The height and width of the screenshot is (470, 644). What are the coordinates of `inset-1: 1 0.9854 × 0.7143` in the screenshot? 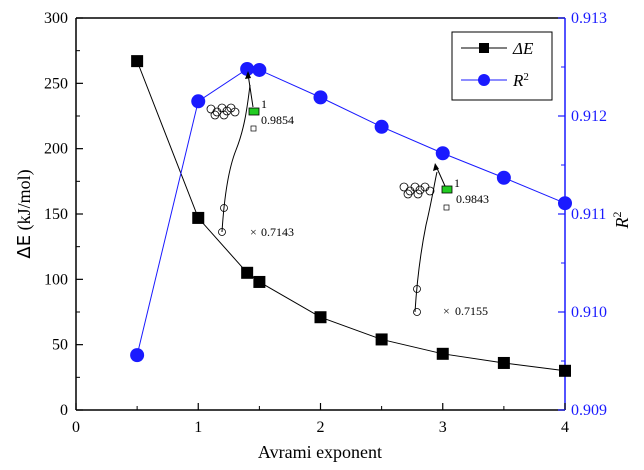 It's located at (250, 155).